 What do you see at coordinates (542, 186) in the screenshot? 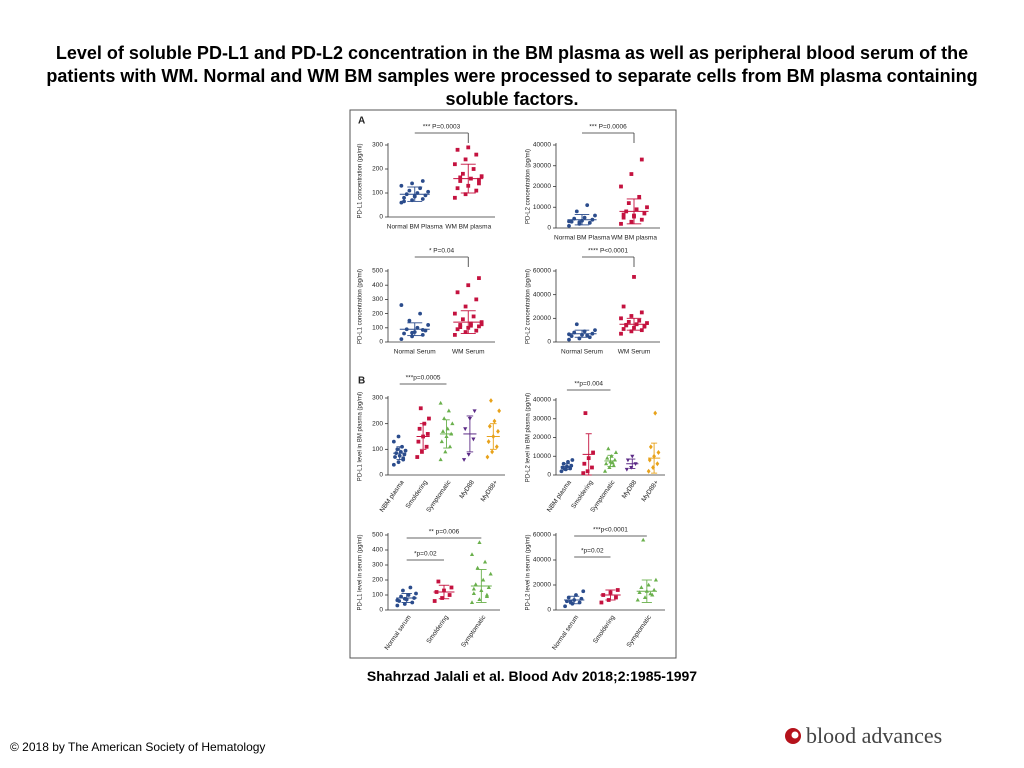
I see `y-tick-label: 20000` at bounding box center [542, 186].